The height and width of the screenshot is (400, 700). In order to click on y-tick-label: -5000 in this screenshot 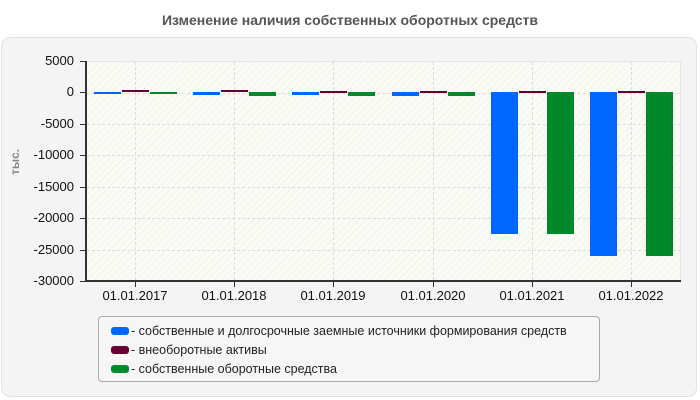, I will do `click(57, 123)`.